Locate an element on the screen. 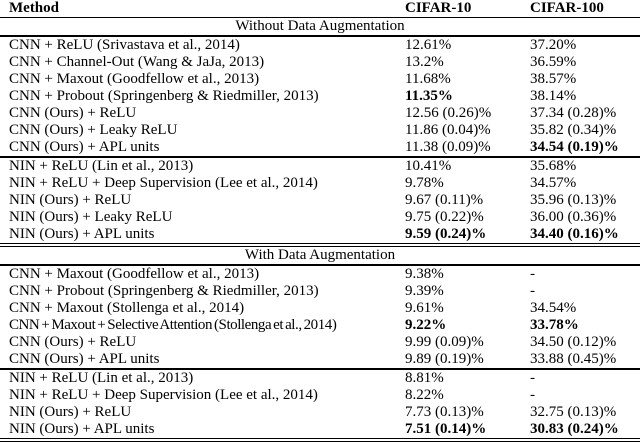  cifar100-cell: 30.83 (0.24)% is located at coordinates (574, 429).